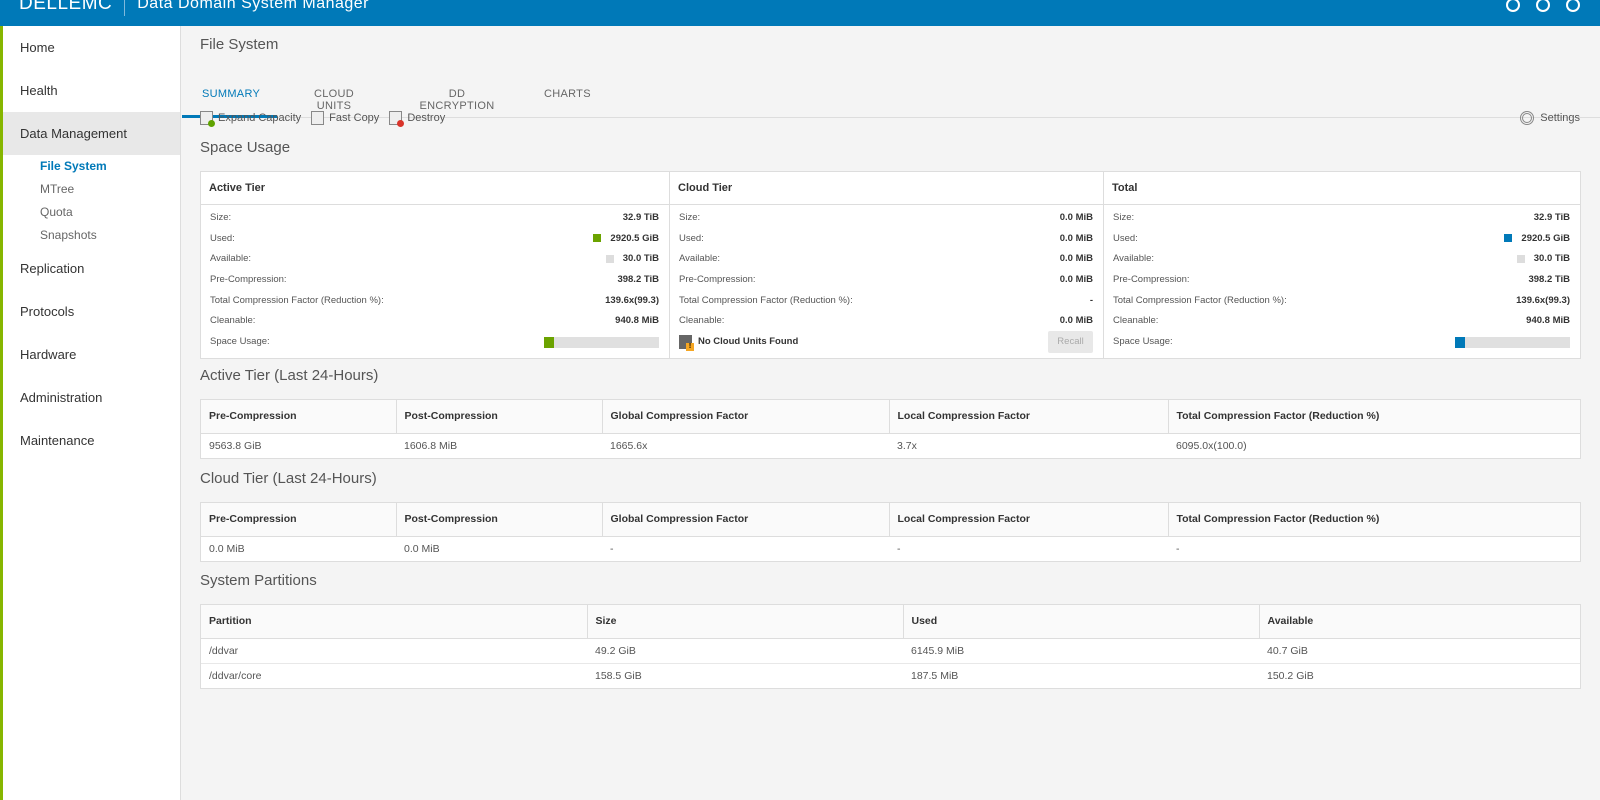 This screenshot has height=800, width=1600. I want to click on total-available-swatch, so click(1520, 258).